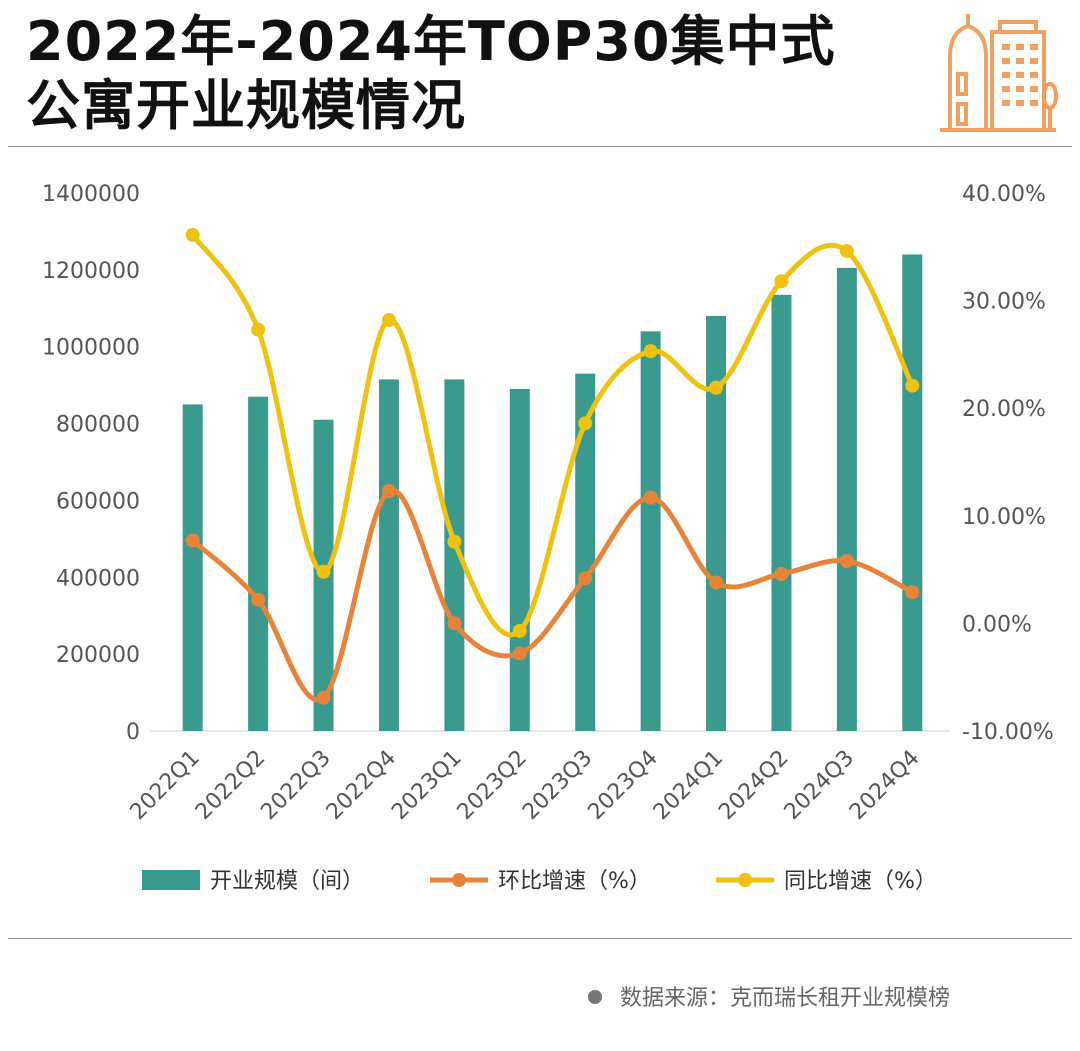 This screenshot has width=1080, height=1051. I want to click on y-right-tick-label: 40.00%, so click(1004, 194).